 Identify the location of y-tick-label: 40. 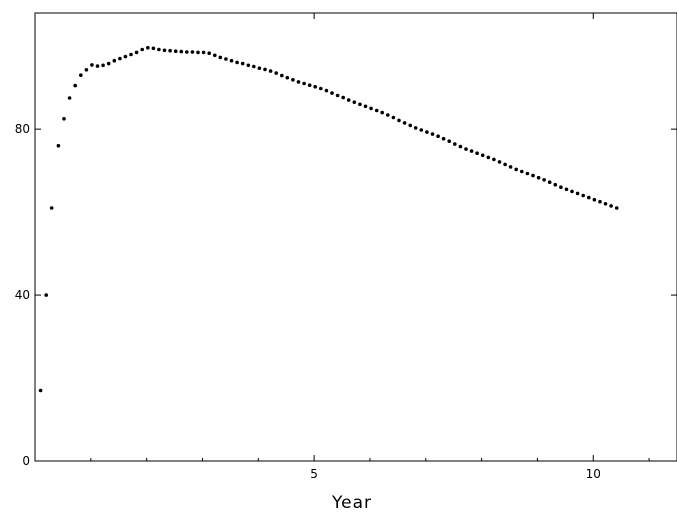
(22, 295).